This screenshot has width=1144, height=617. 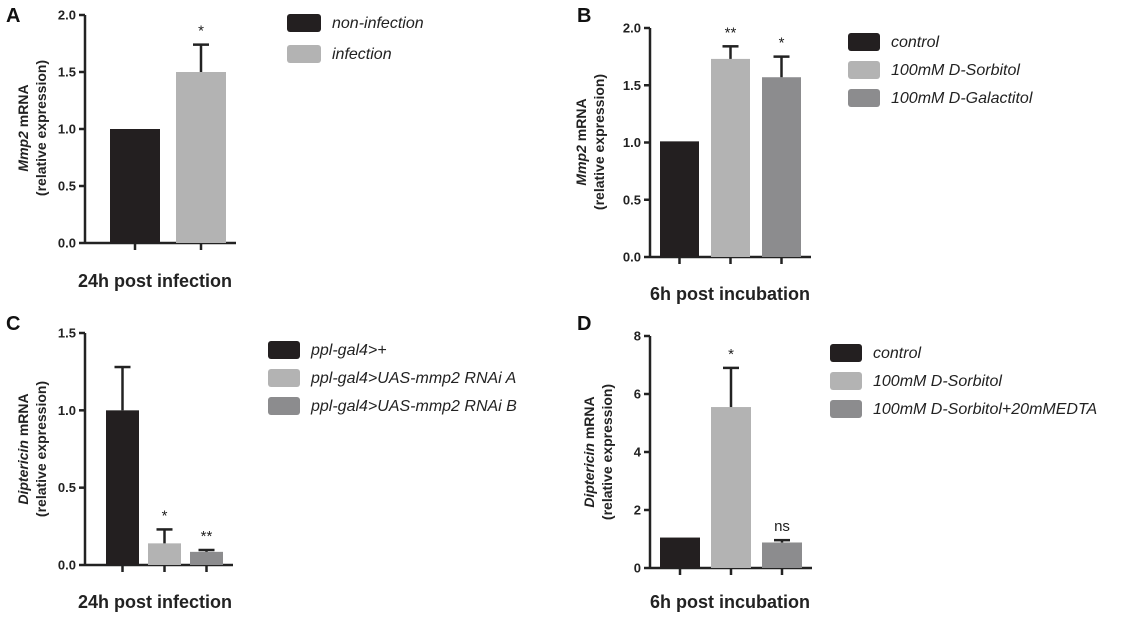 What do you see at coordinates (13, 16) in the screenshot?
I see `panel-letter: A` at bounding box center [13, 16].